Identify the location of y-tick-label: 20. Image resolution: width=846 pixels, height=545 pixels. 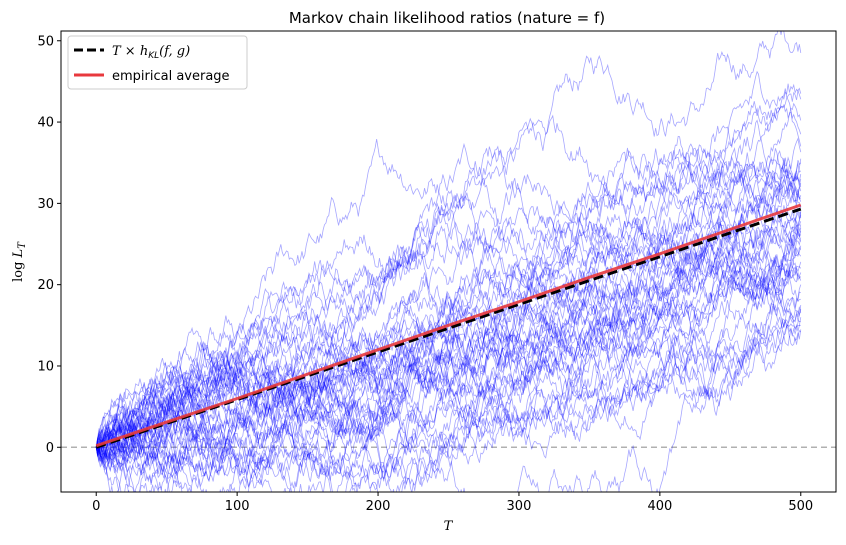
(45, 285).